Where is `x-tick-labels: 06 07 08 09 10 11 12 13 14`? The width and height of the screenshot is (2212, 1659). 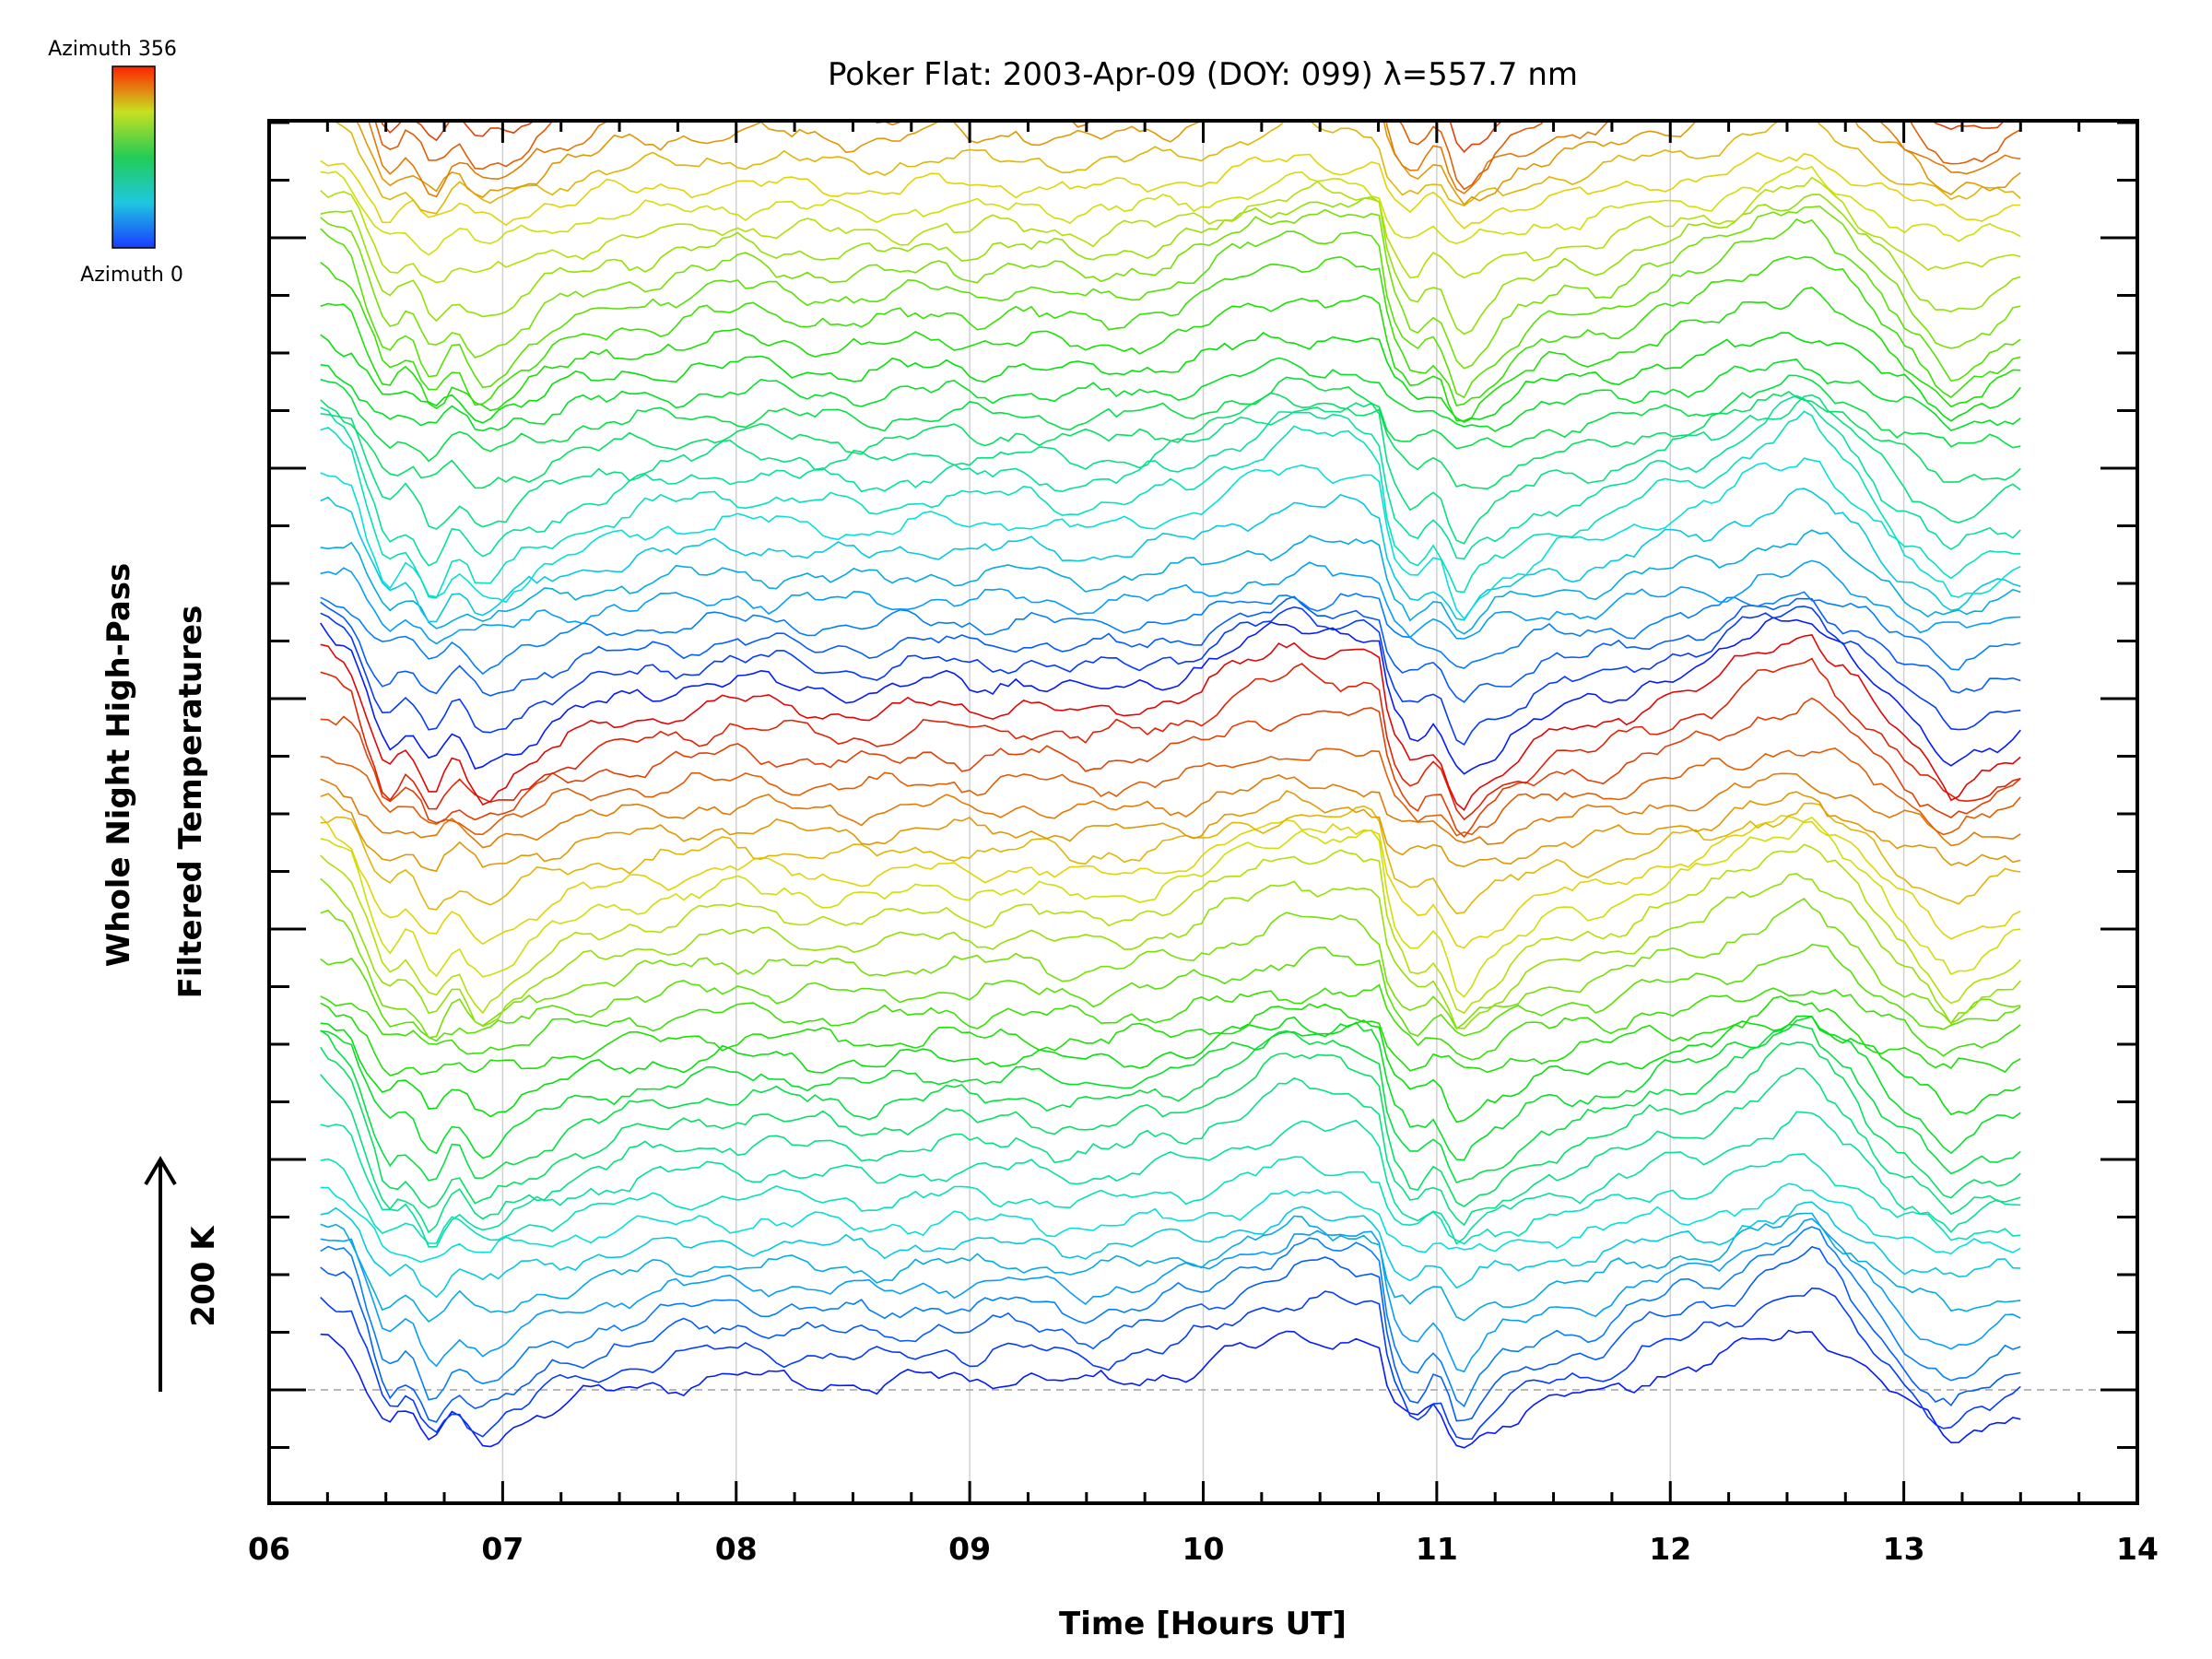 x-tick-labels: 06 07 08 09 10 11 12 13 14 is located at coordinates (1203, 1549).